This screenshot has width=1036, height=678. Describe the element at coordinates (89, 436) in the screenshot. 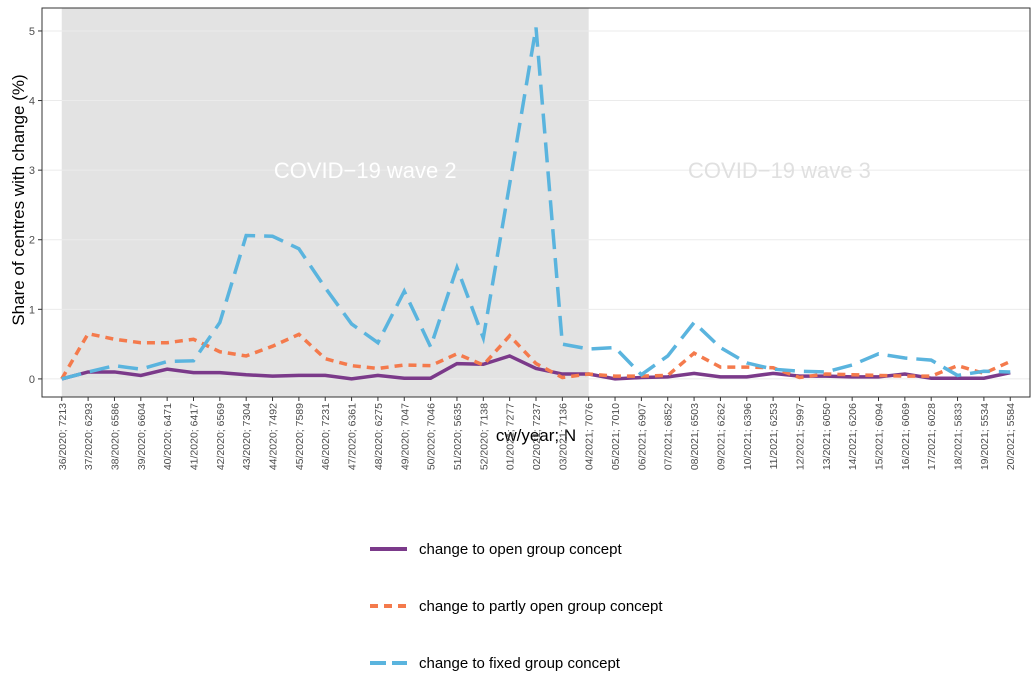

I see `x-tick-label: 37/2020; 6293` at that location.